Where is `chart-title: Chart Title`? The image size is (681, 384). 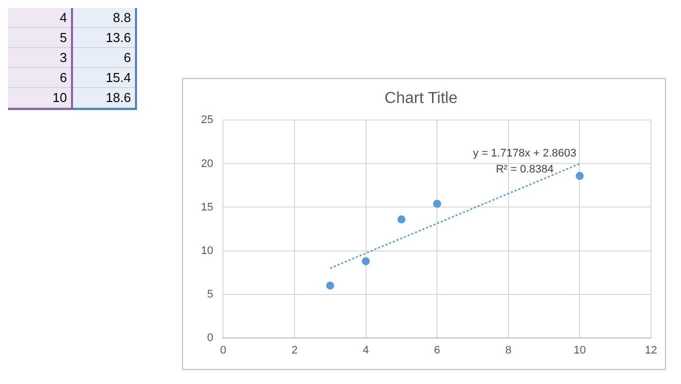
chart-title: Chart Title is located at coordinates (421, 99).